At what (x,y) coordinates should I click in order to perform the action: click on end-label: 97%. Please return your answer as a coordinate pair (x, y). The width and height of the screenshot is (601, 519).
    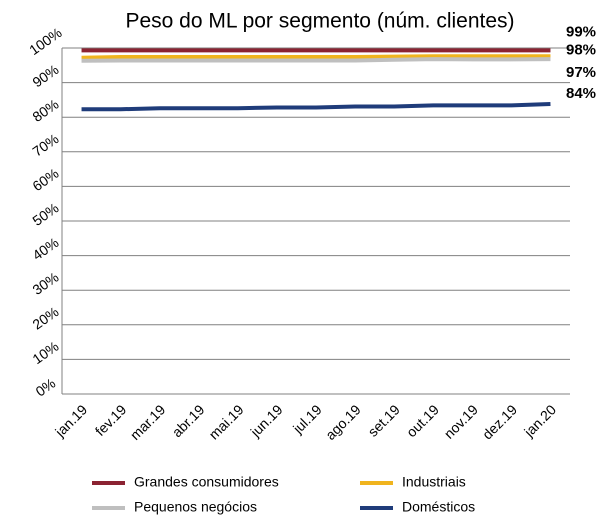
    Looking at the image, I should click on (581, 72).